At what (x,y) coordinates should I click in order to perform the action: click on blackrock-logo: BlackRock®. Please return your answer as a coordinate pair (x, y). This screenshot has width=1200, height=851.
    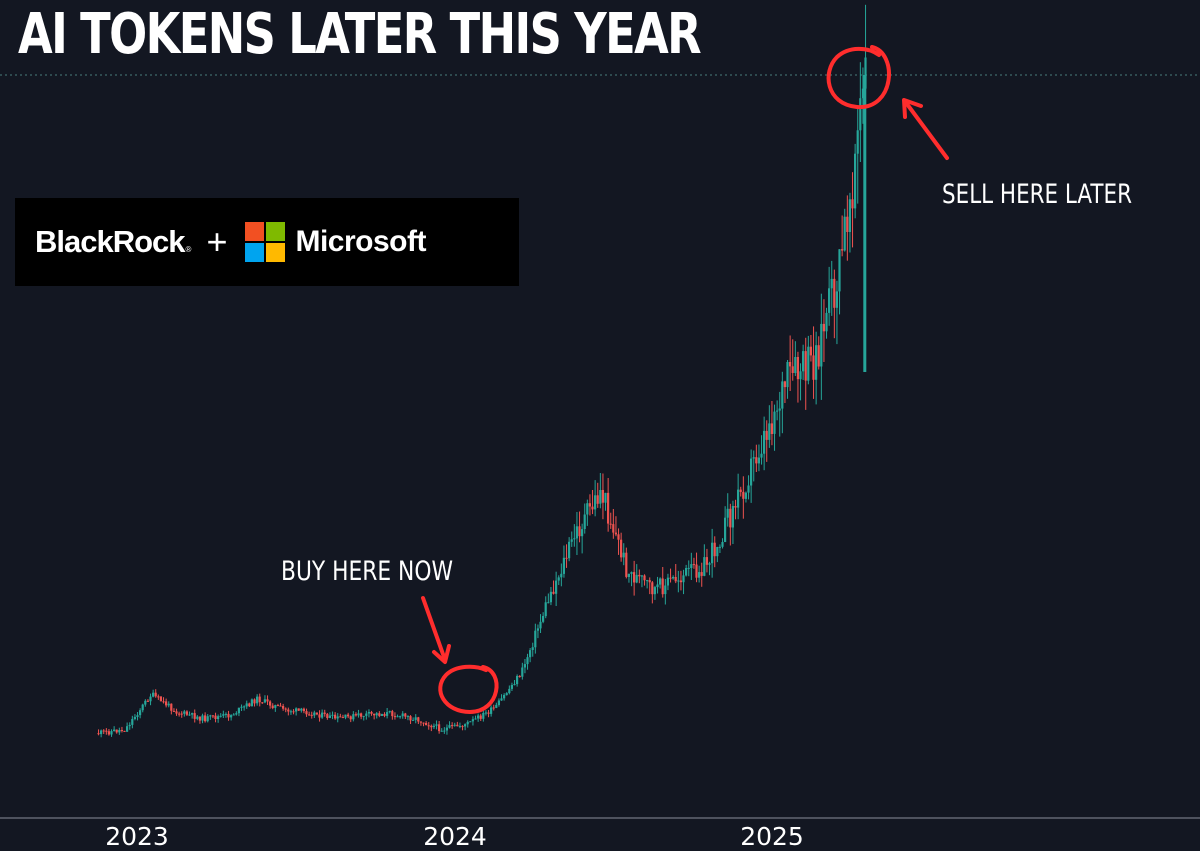
    Looking at the image, I should click on (113, 241).